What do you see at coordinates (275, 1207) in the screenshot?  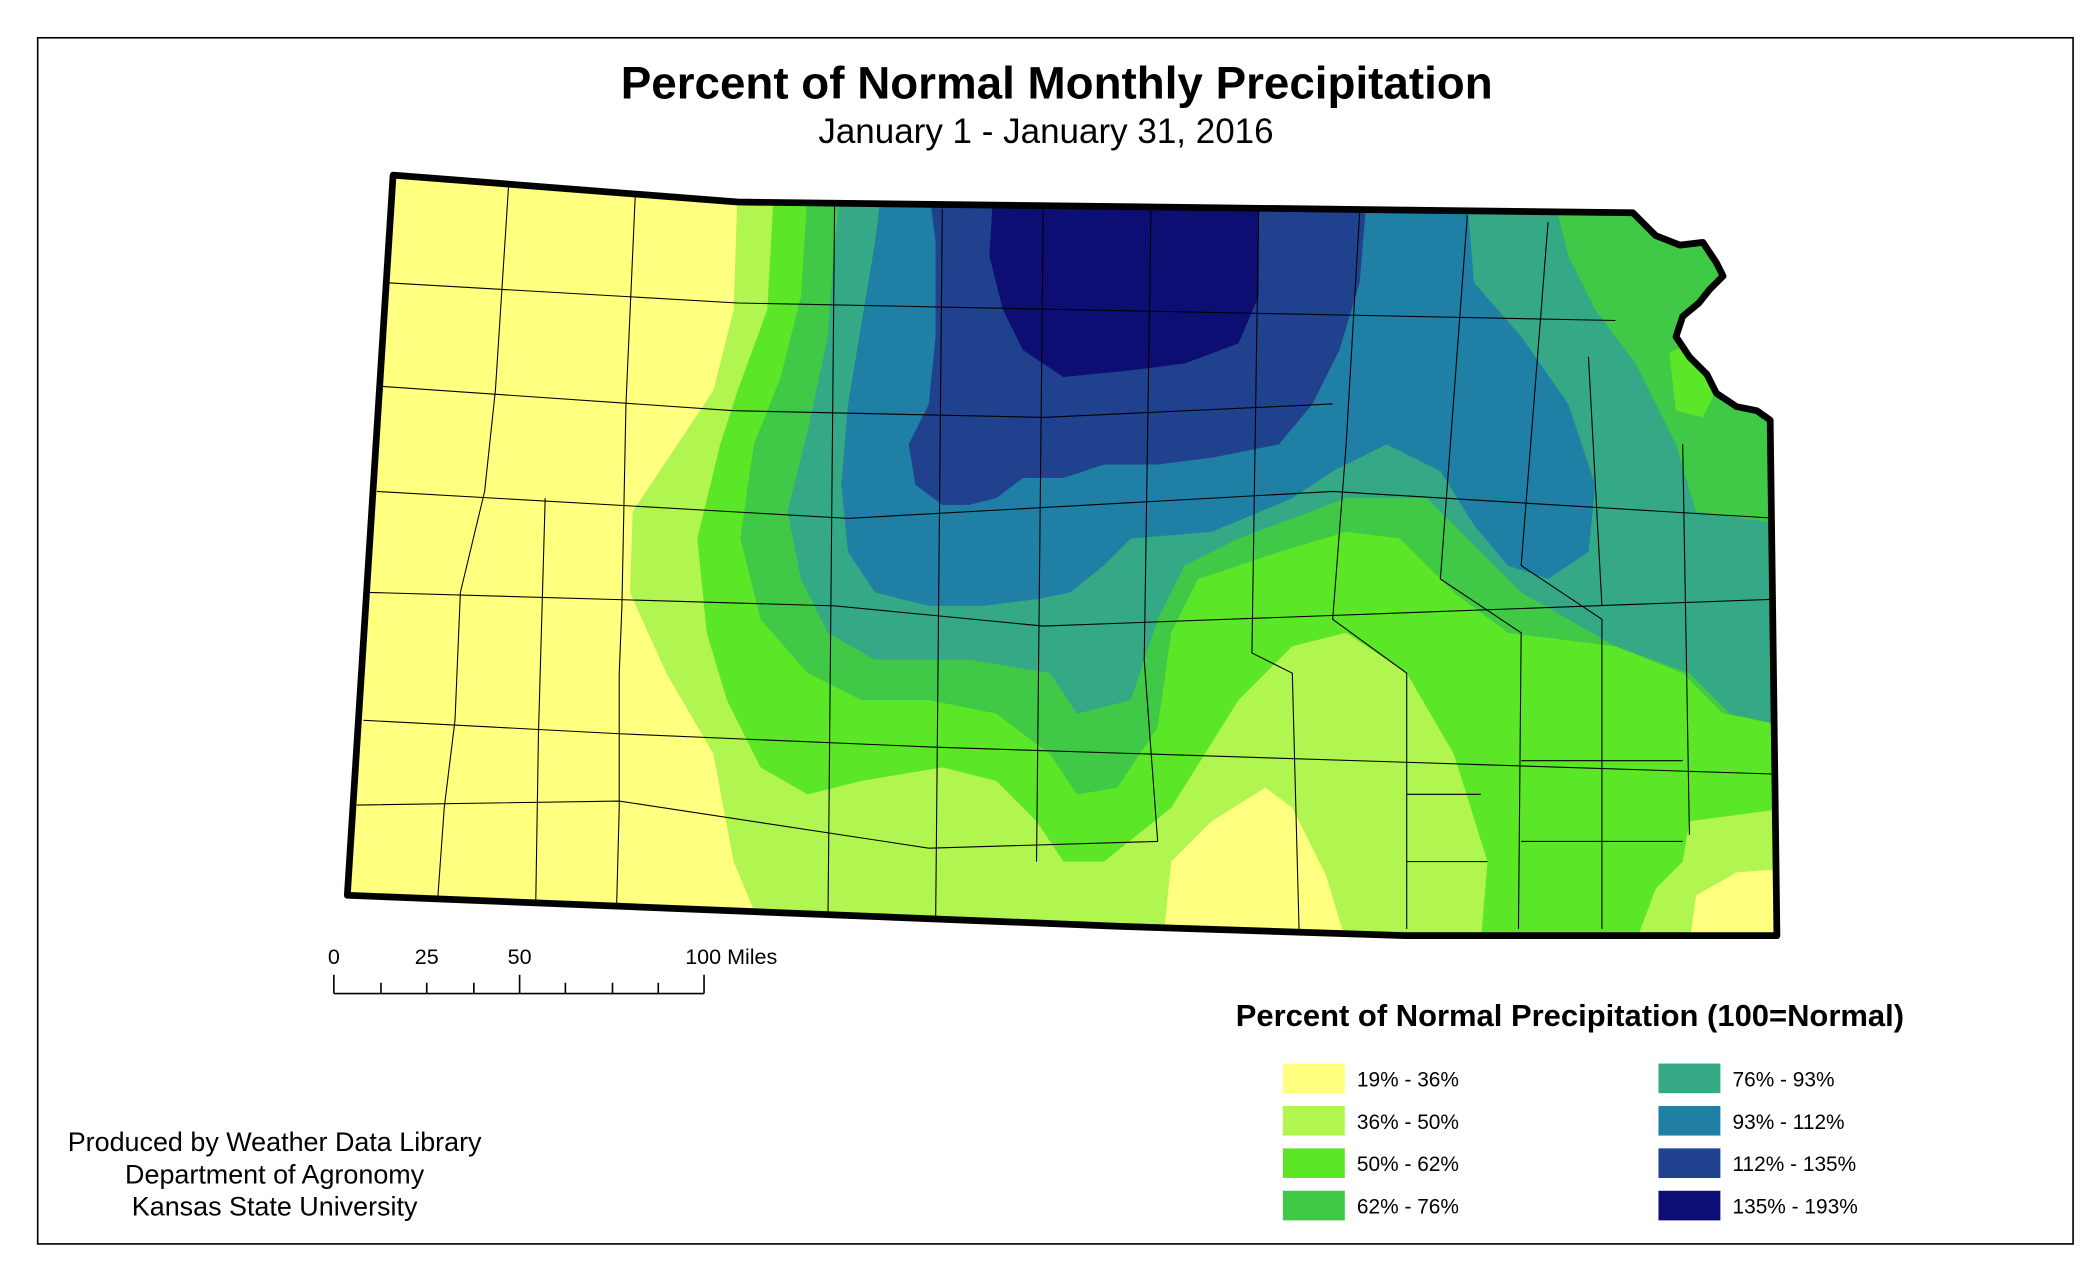 I see `credit-line-3: Kansas State University` at bounding box center [275, 1207].